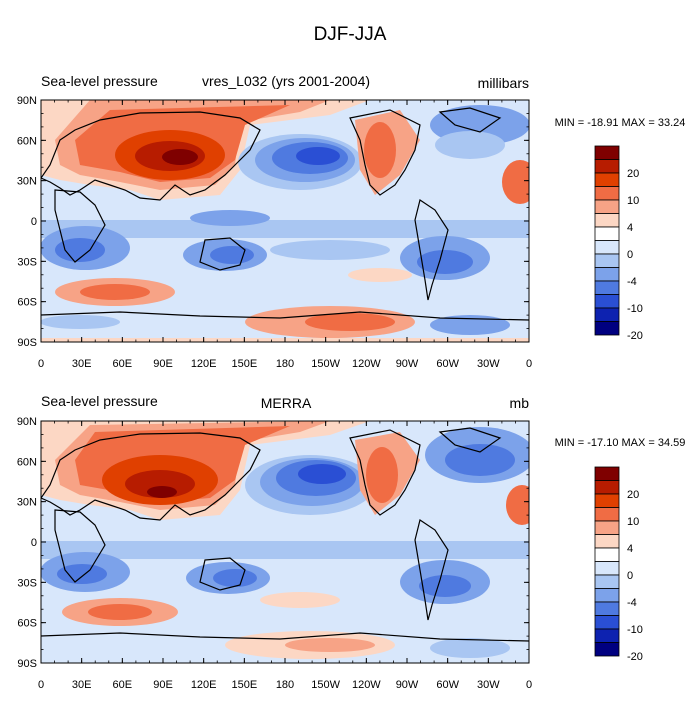  I want to click on colorbar-label: 4, so click(630, 549).